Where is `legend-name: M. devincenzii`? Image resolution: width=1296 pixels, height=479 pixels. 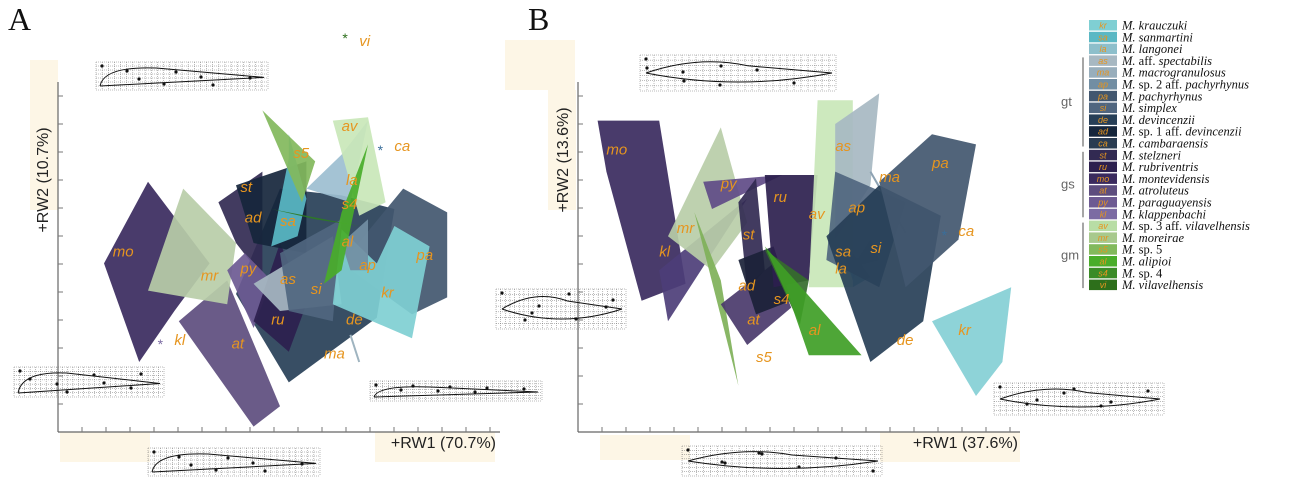
legend-name: M. devincenzii is located at coordinates (1158, 120).